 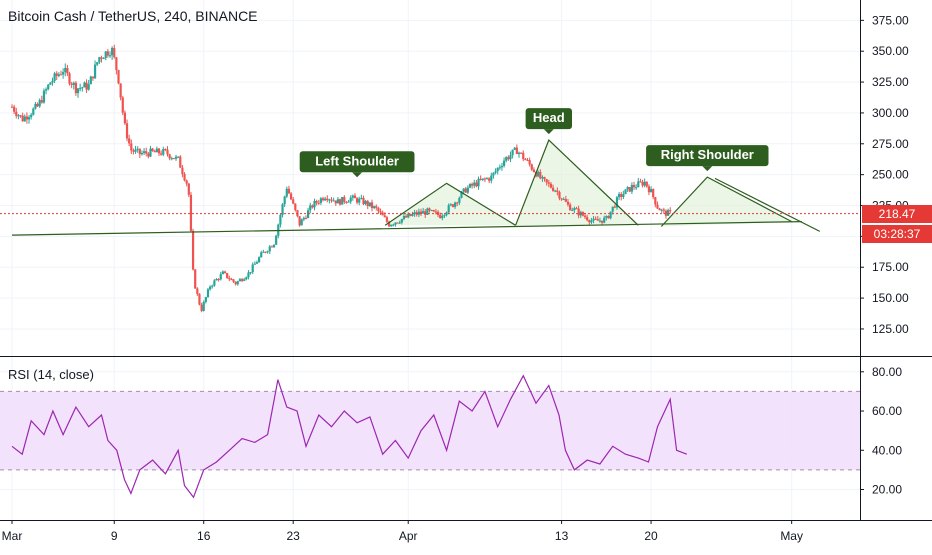 I want to click on pattern-triangle-line, so click(x=726, y=201).